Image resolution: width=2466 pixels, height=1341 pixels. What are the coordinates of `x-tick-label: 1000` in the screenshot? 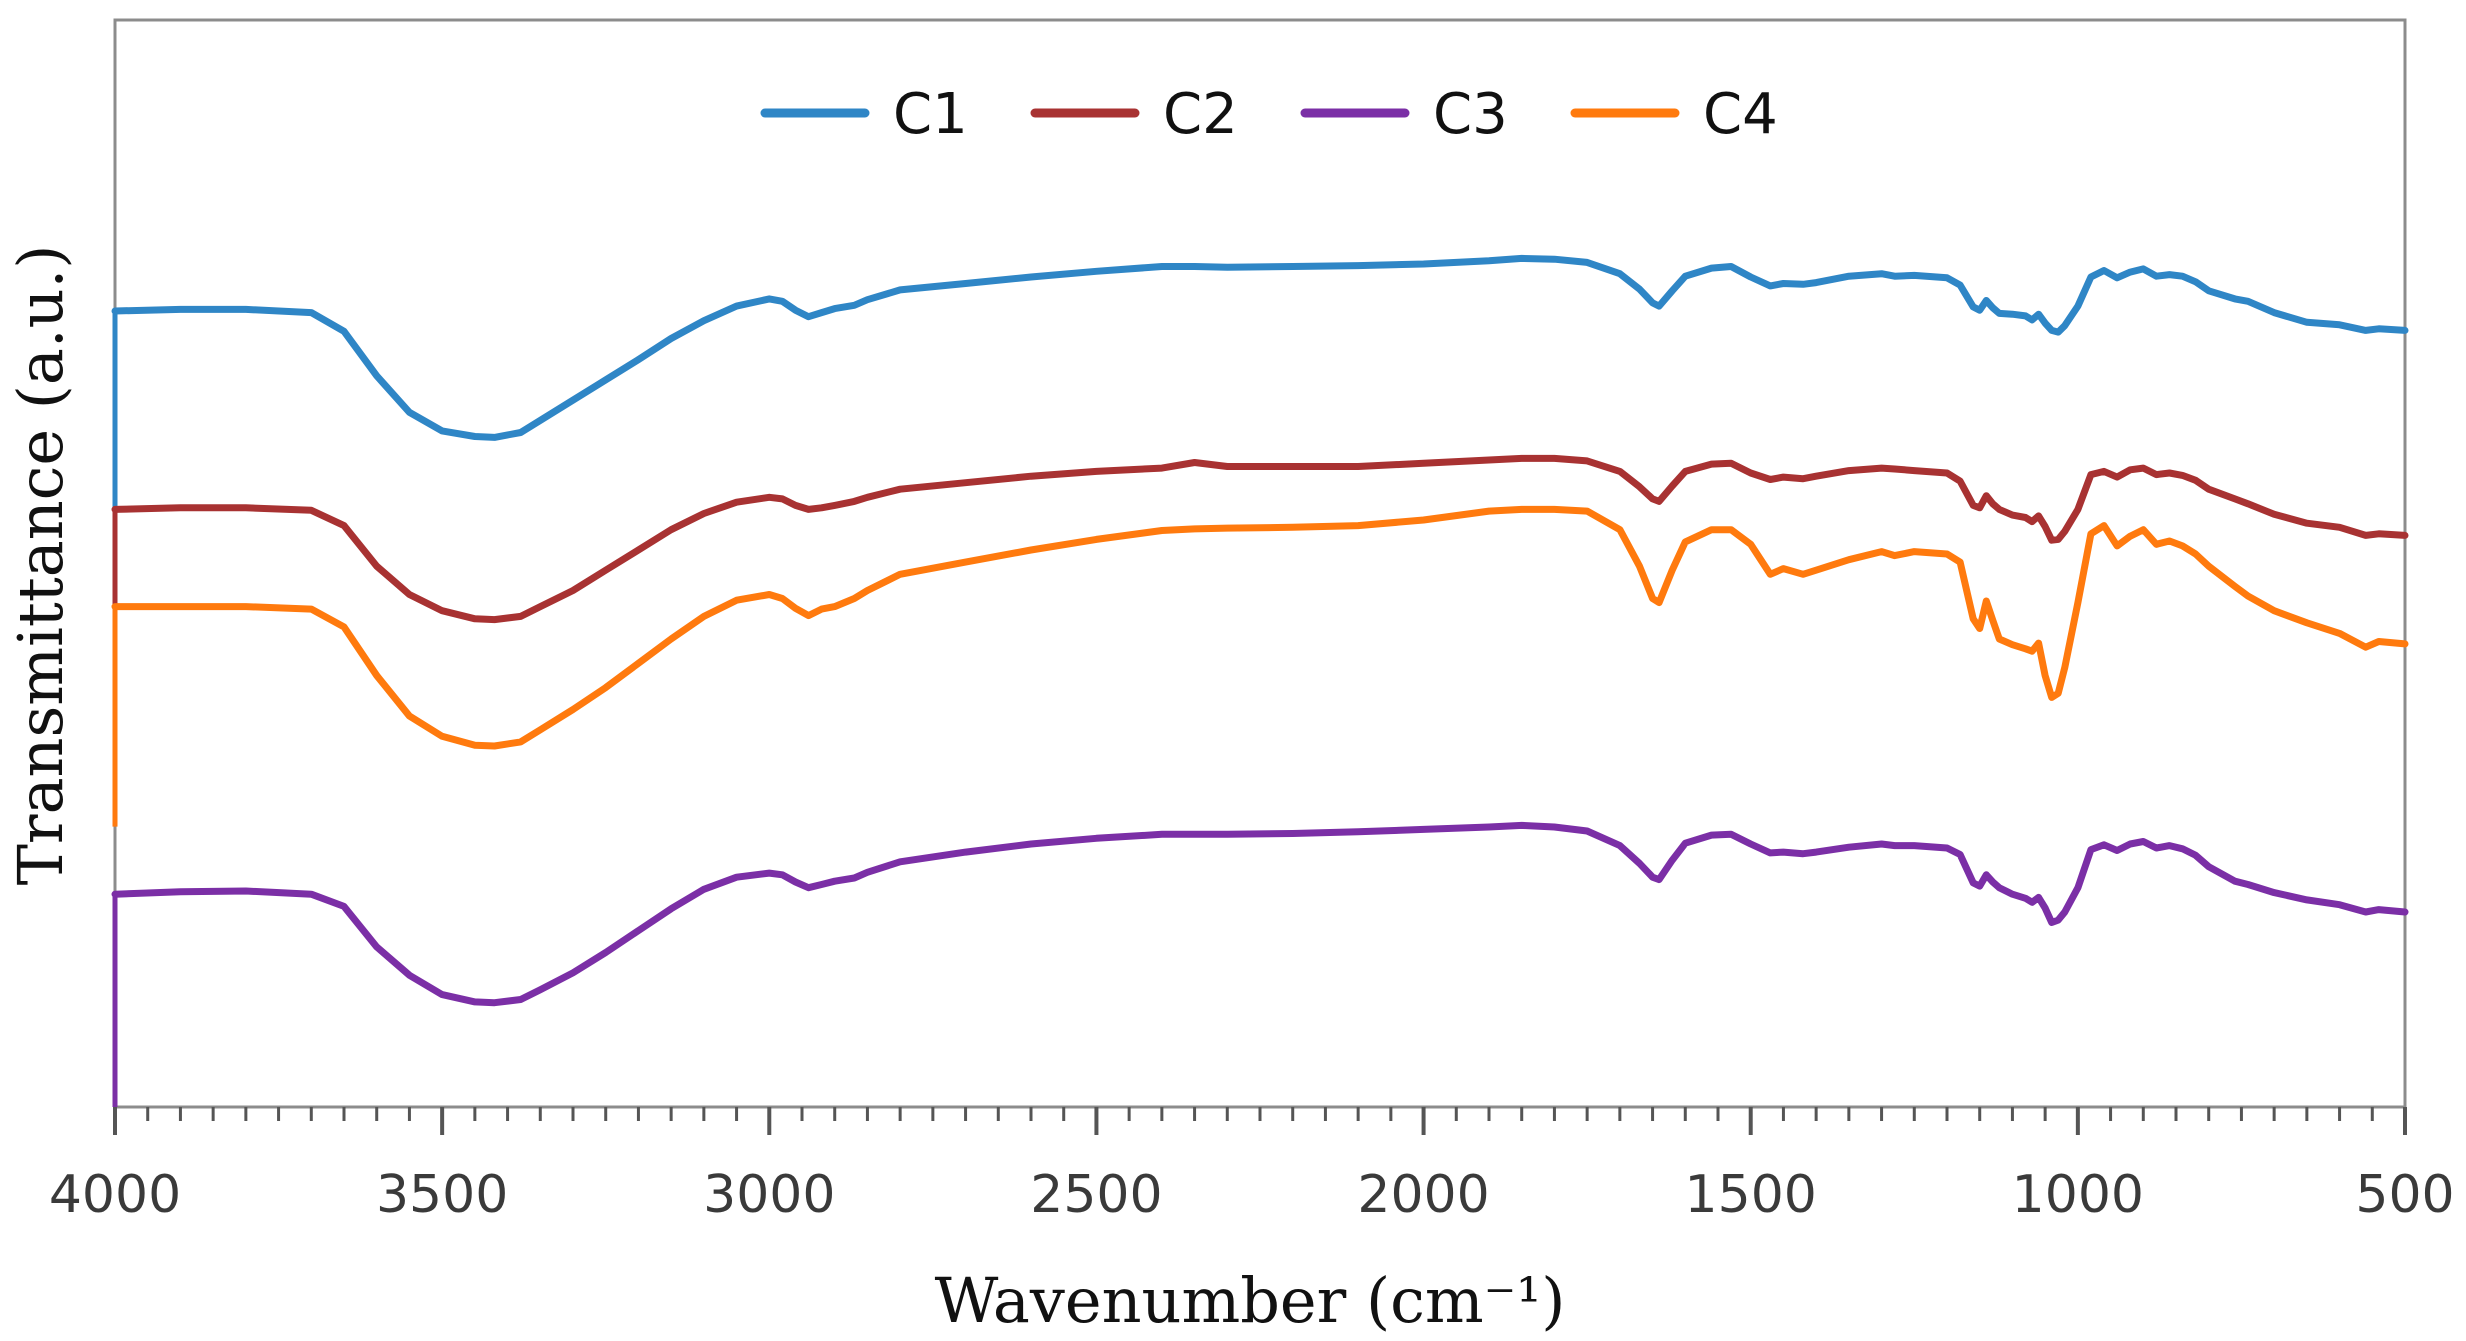 It's located at (2078, 1195).